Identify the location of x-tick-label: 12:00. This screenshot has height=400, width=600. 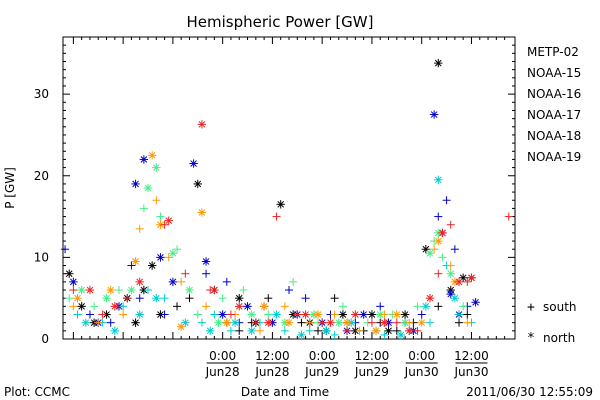
(372, 356).